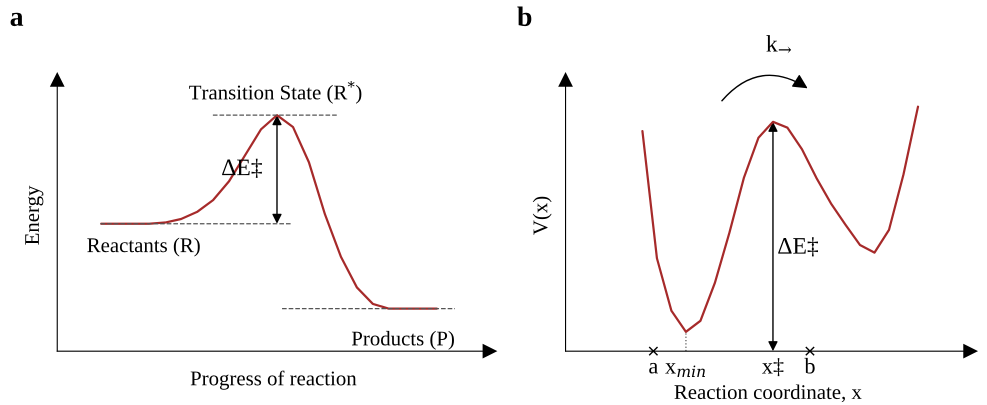  I want to click on ref-line-label: Products (P), so click(403, 340).